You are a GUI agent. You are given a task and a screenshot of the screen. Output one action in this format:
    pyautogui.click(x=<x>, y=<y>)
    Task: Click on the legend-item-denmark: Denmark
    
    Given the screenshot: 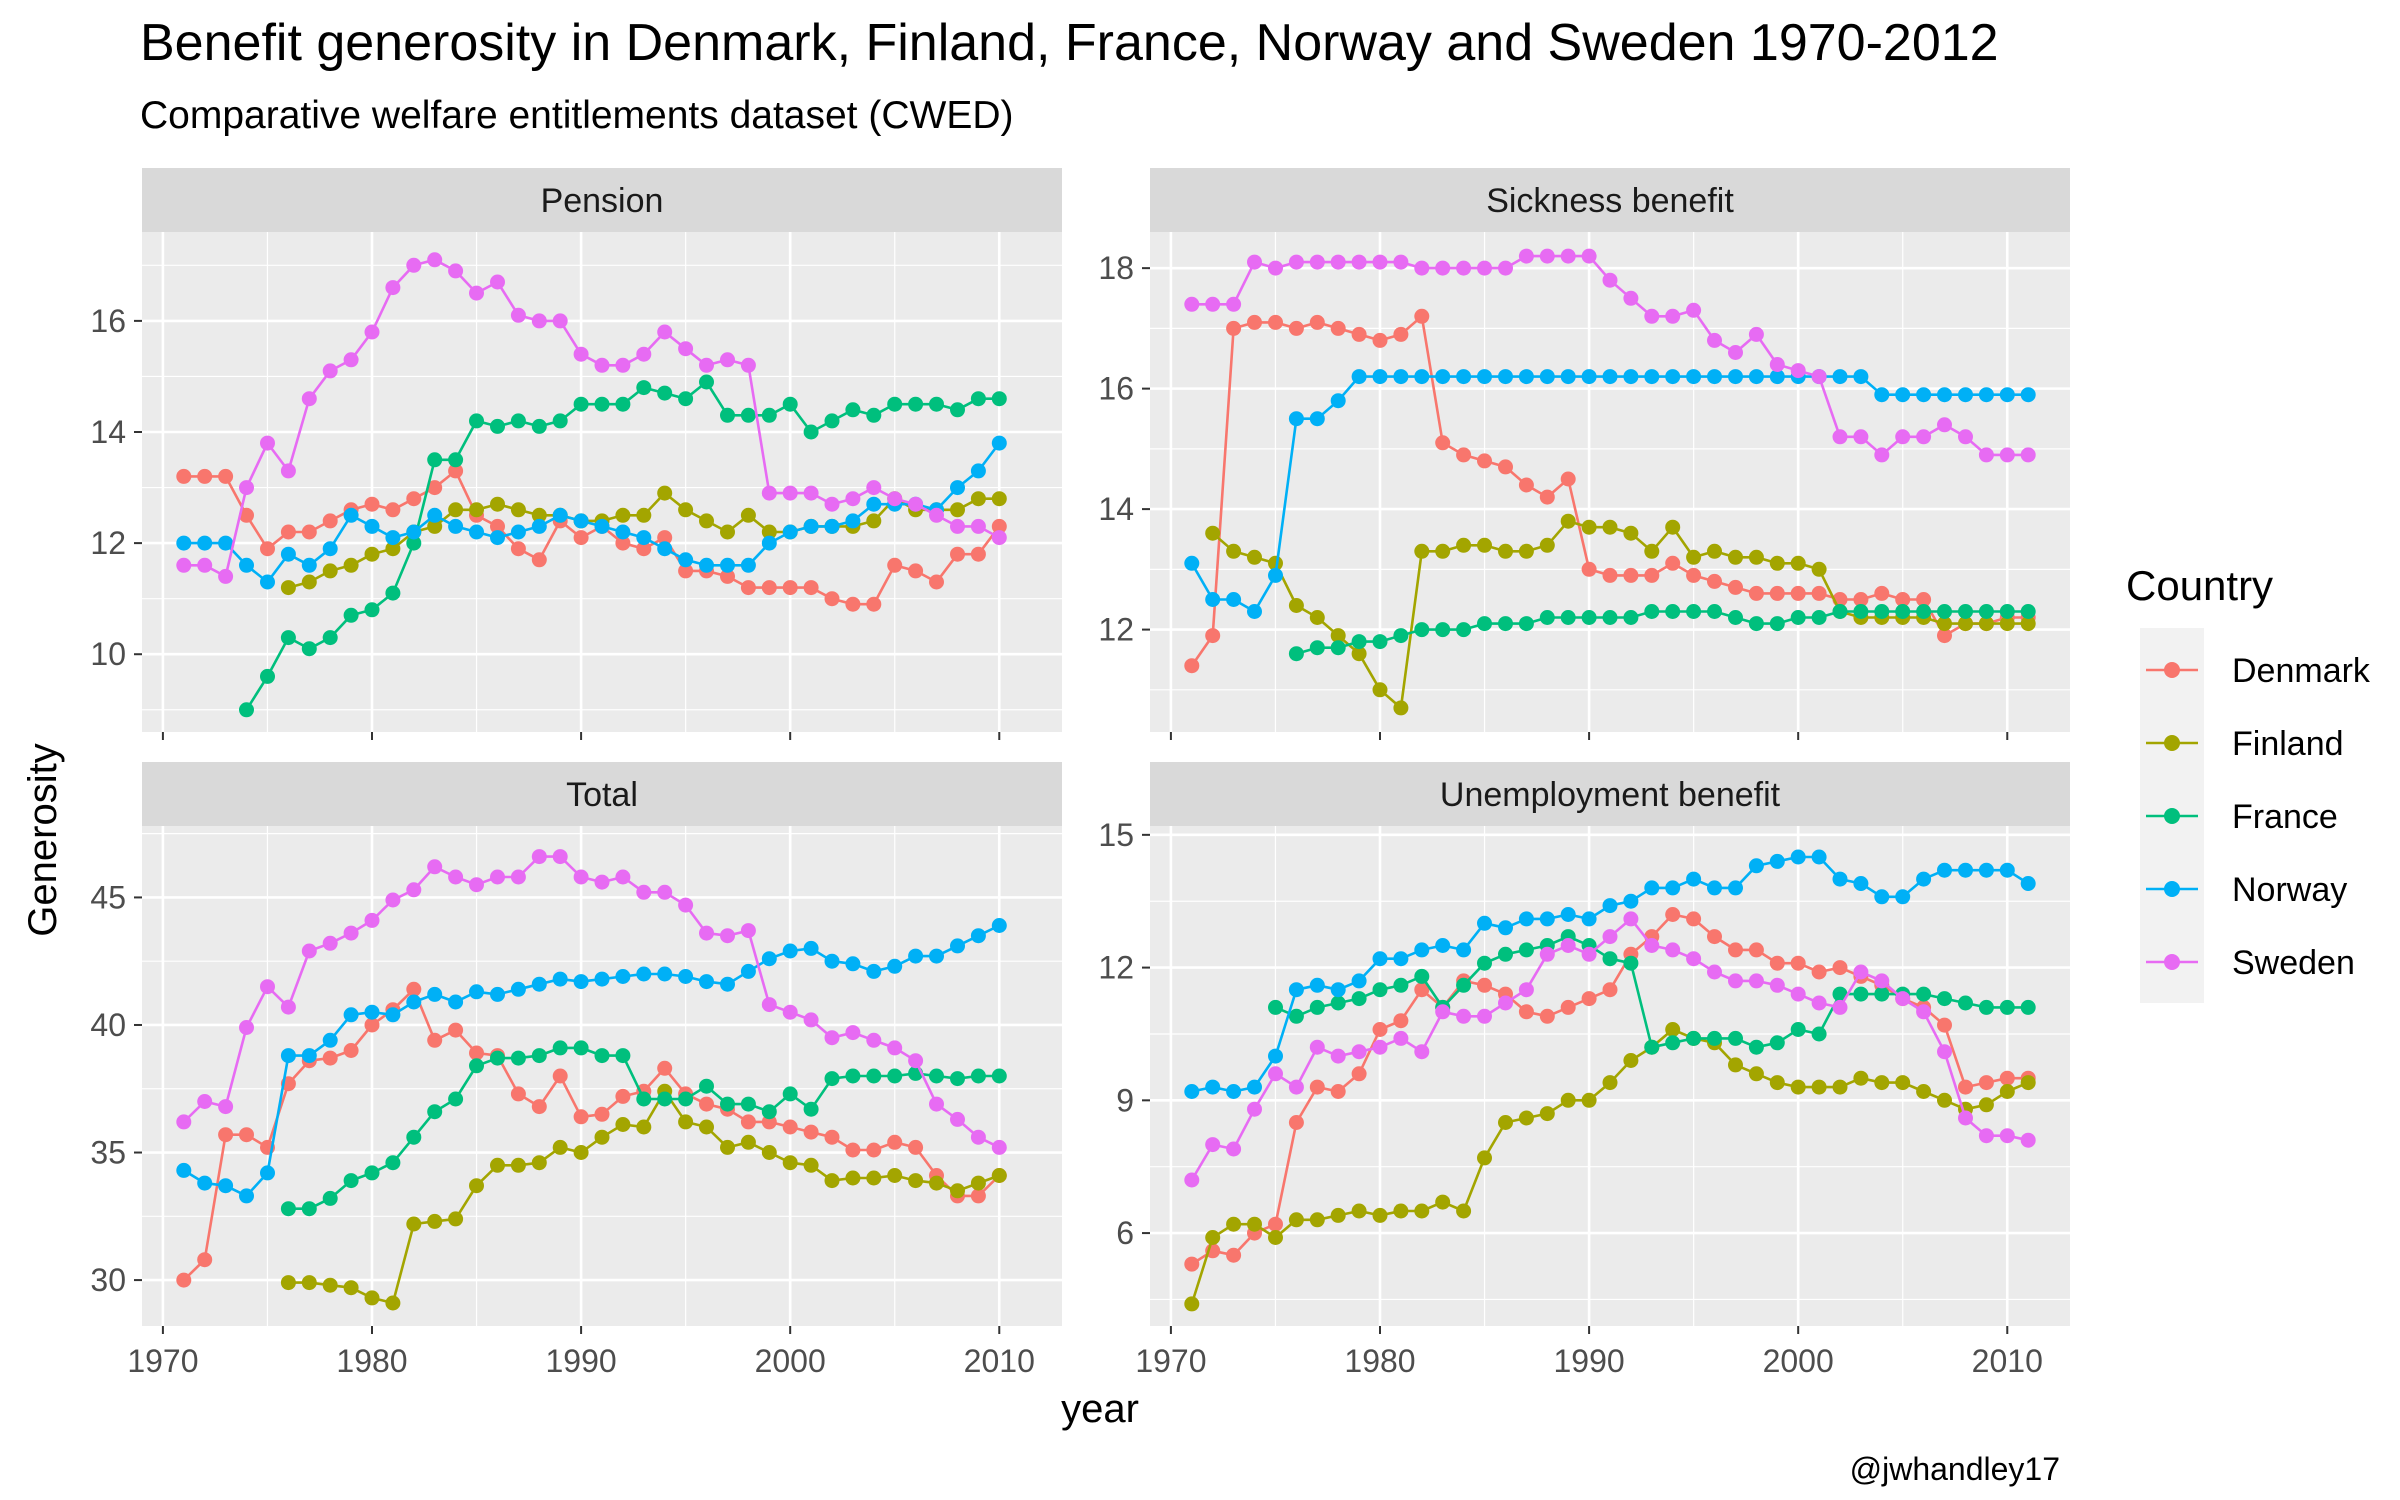 What is the action you would take?
    pyautogui.click(x=2258, y=671)
    